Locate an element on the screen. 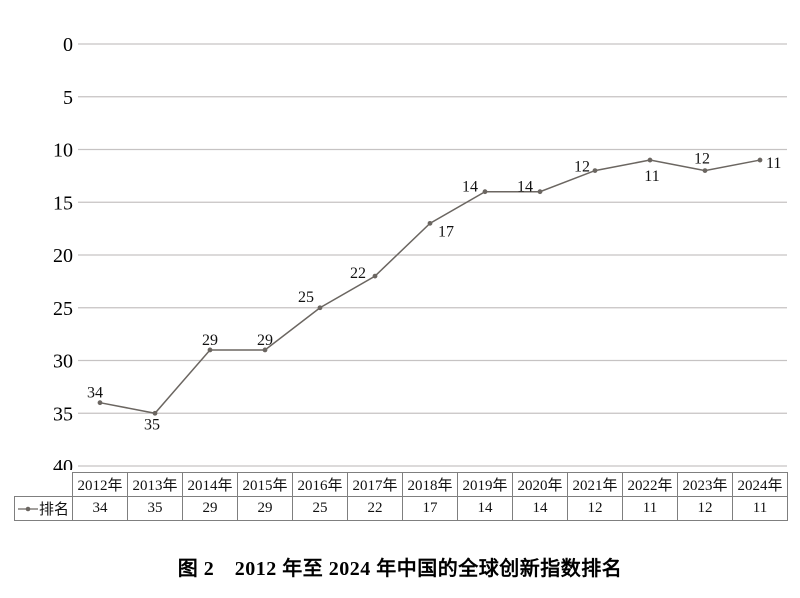 Image resolution: width=800 pixels, height=598 pixels. legend-cell: 排名 is located at coordinates (43, 508).